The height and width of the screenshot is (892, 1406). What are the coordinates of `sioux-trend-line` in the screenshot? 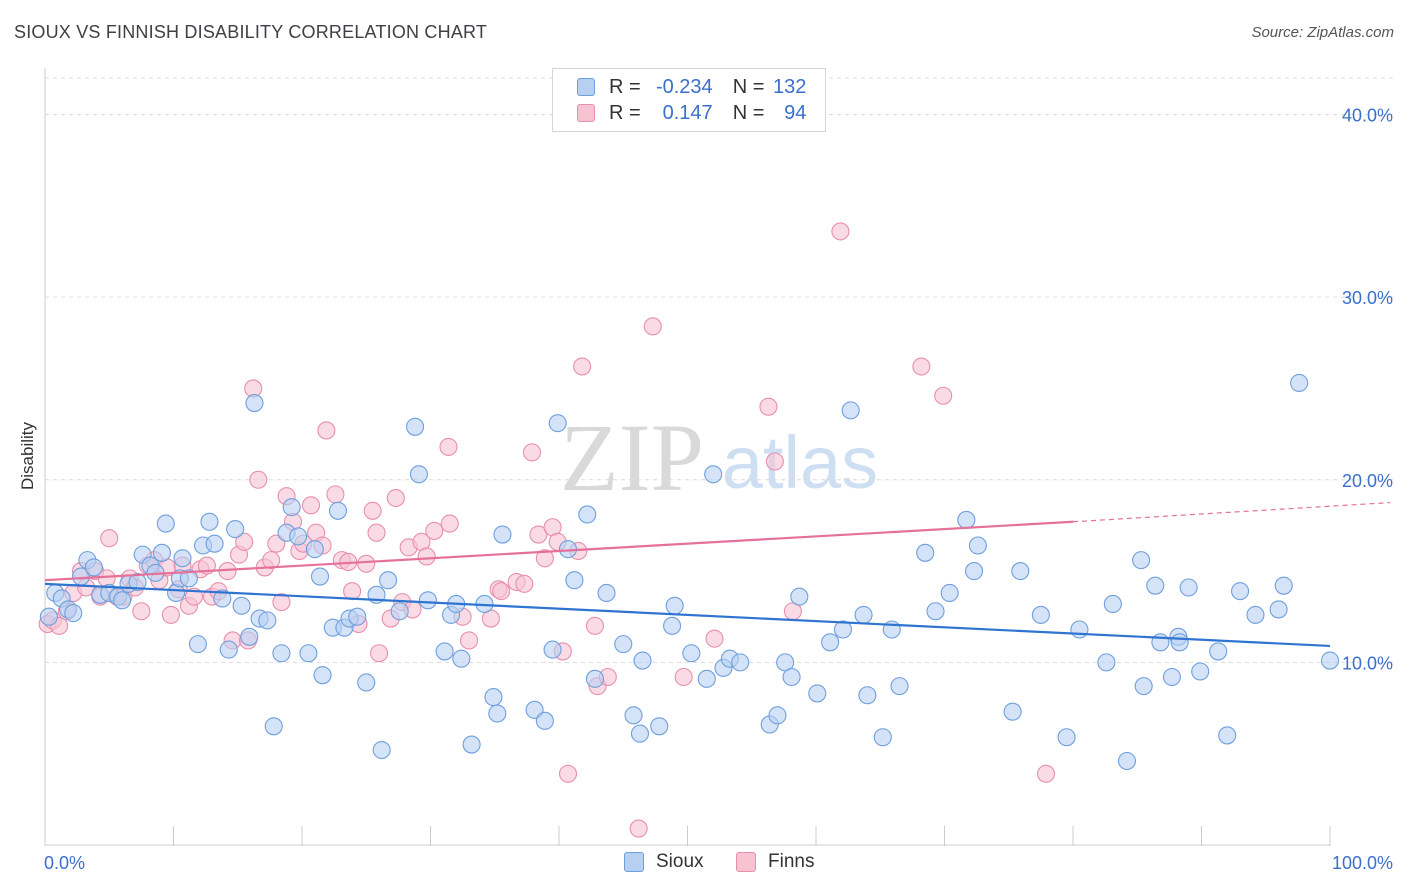 It's located at (687, 615).